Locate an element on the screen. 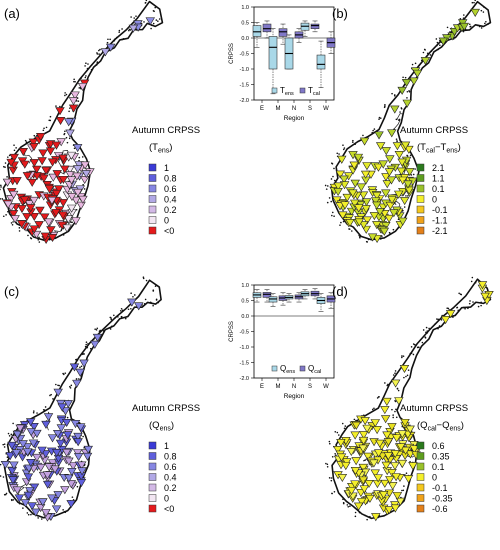 This screenshot has width=500, height=550. box-iqr is located at coordinates (267, 295).